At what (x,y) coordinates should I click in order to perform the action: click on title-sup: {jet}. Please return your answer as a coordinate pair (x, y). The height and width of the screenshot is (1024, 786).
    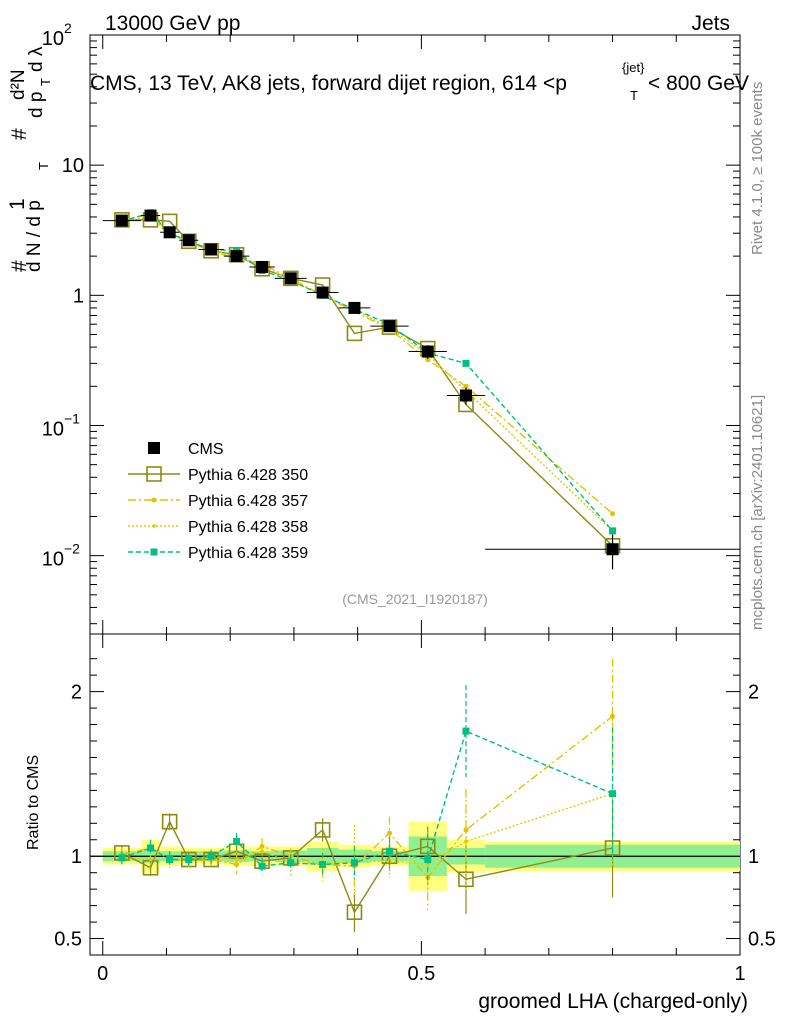
    Looking at the image, I should click on (633, 67).